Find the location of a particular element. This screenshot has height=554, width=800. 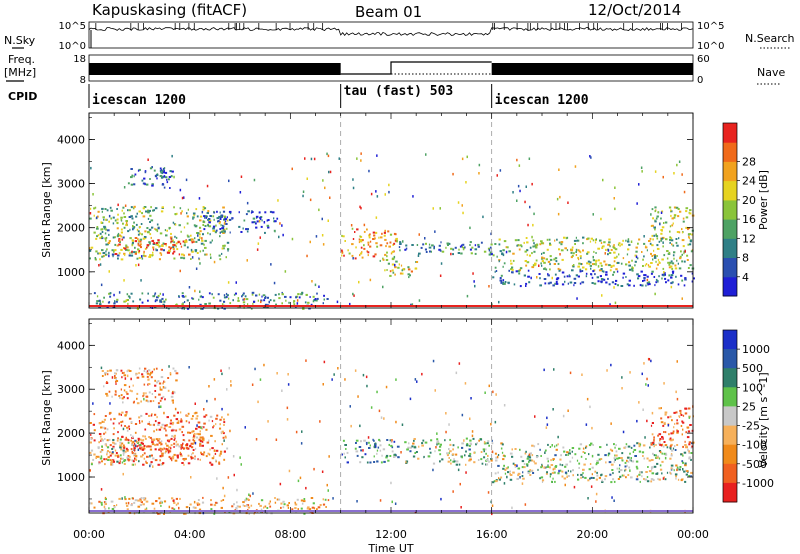

y-tick-label: 2000 is located at coordinates (71, 228).